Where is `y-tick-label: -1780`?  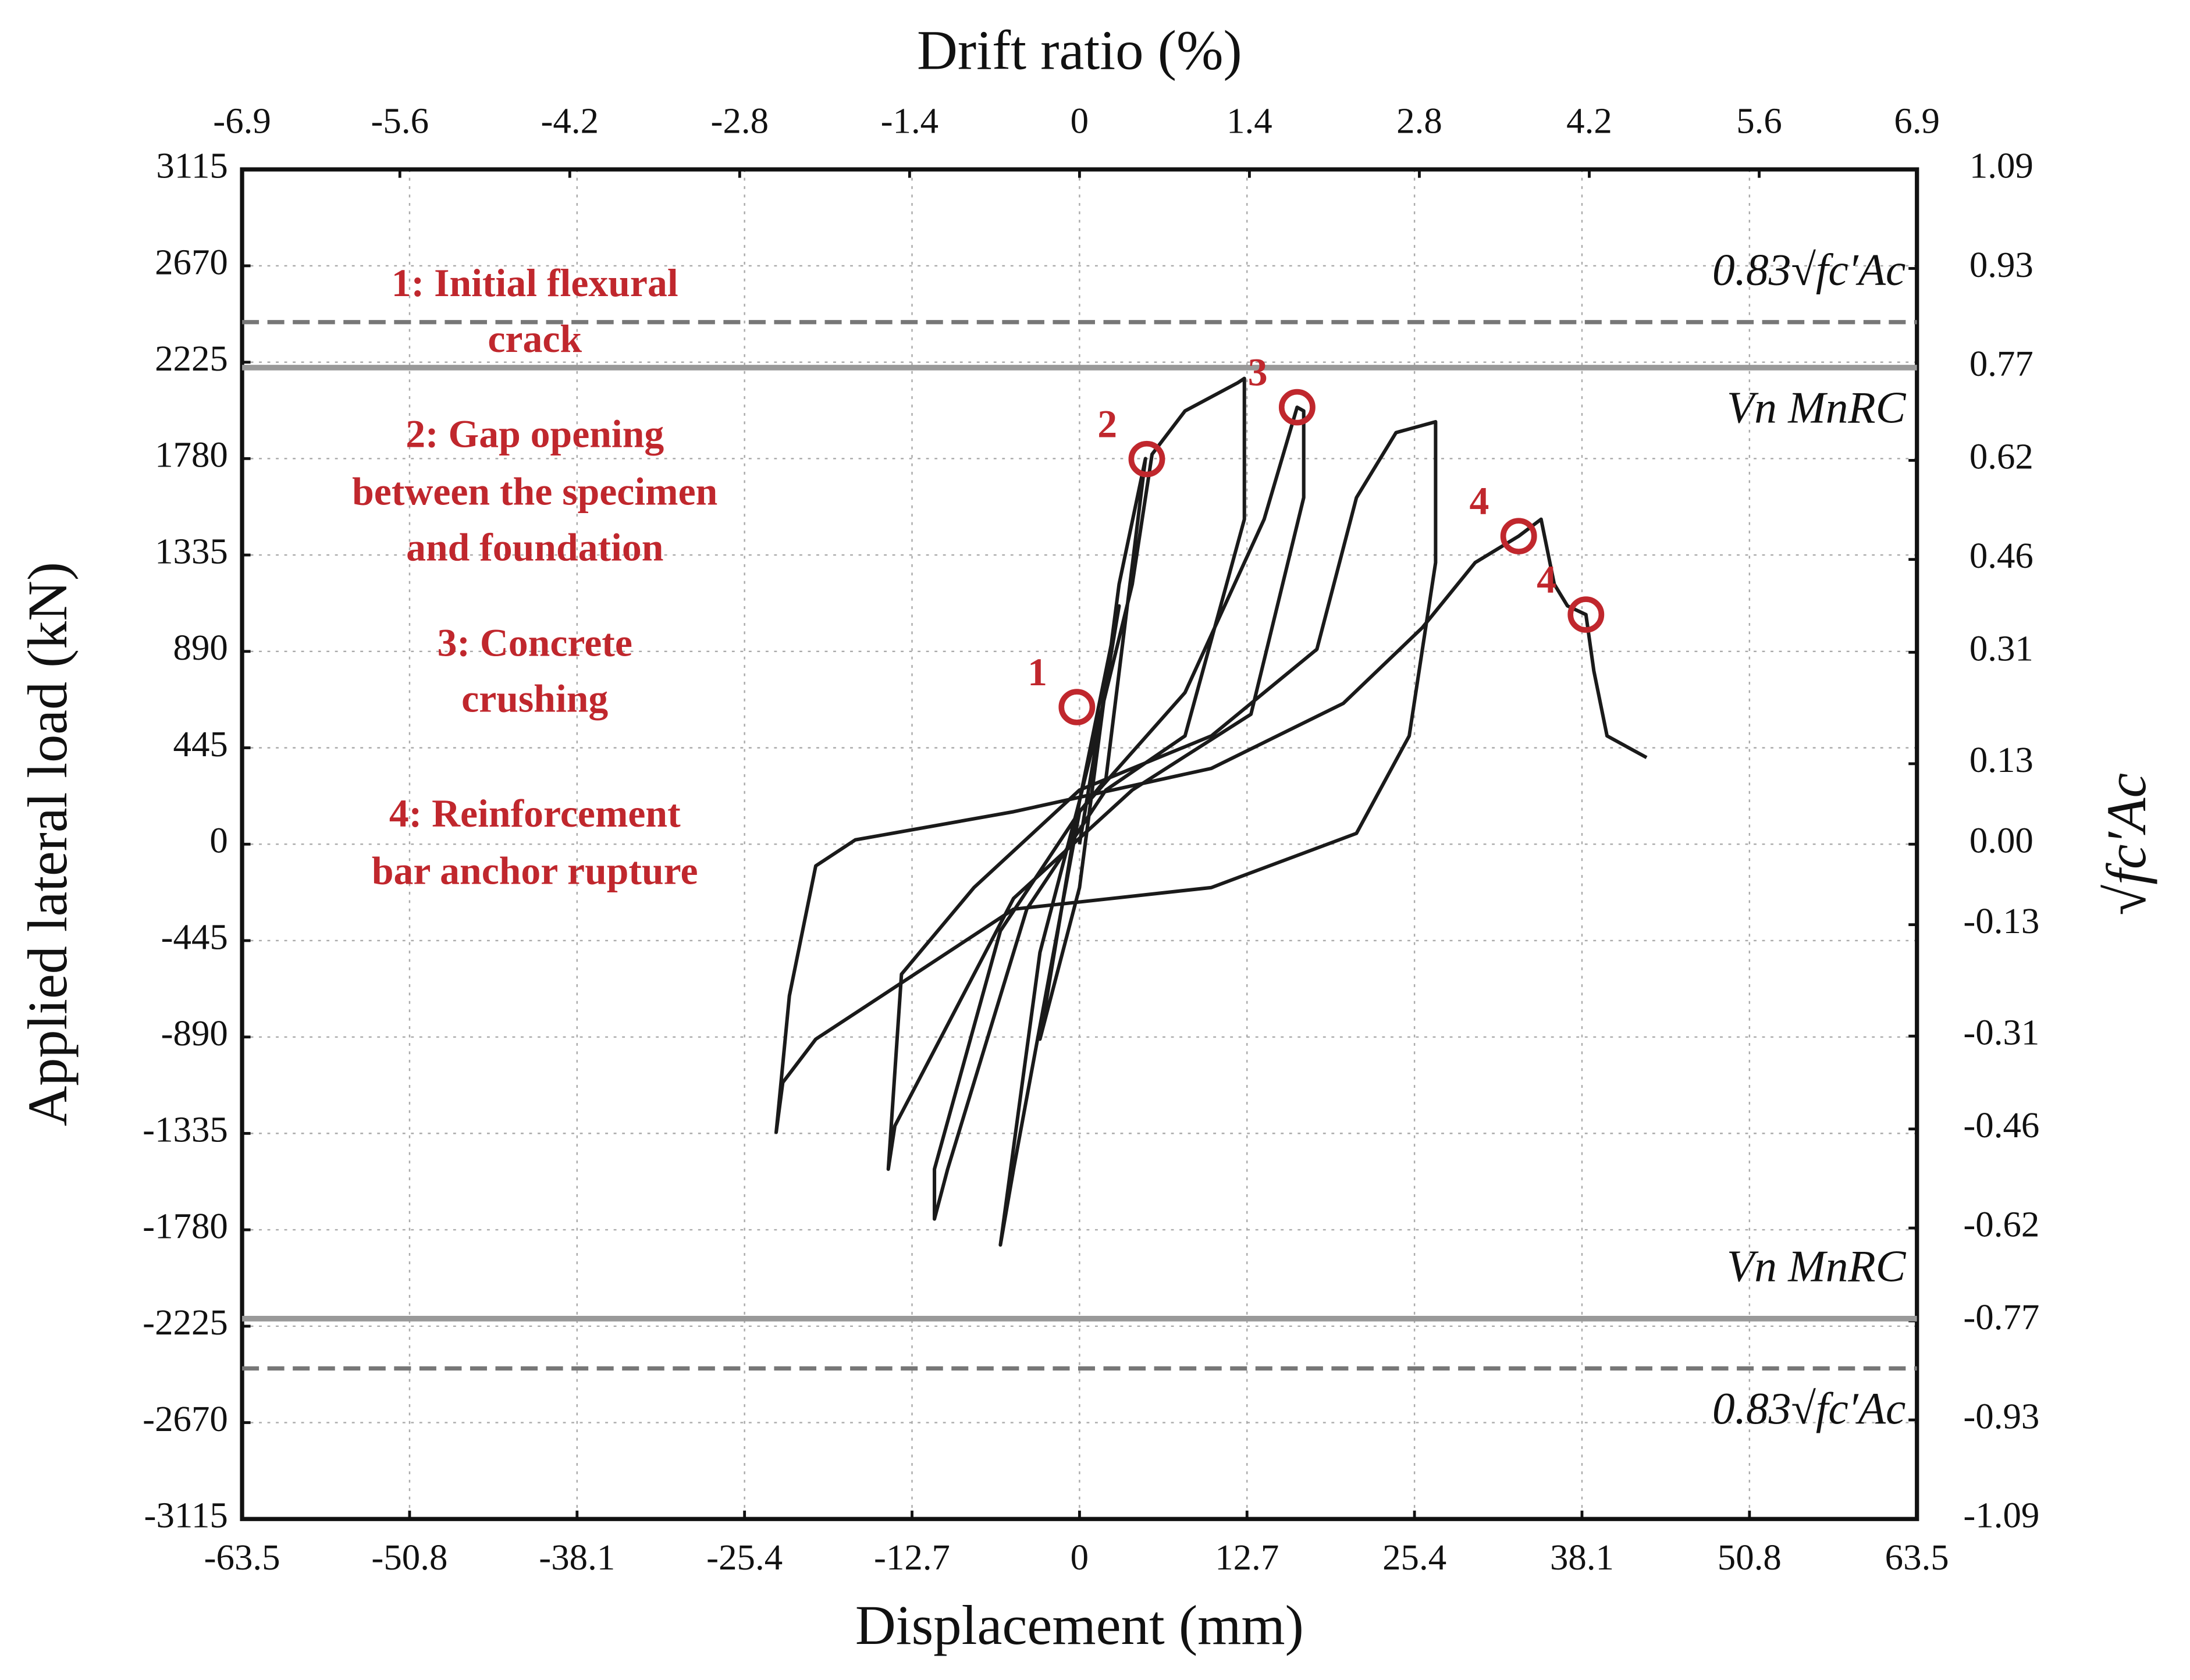 y-tick-label: -1780 is located at coordinates (186, 1226).